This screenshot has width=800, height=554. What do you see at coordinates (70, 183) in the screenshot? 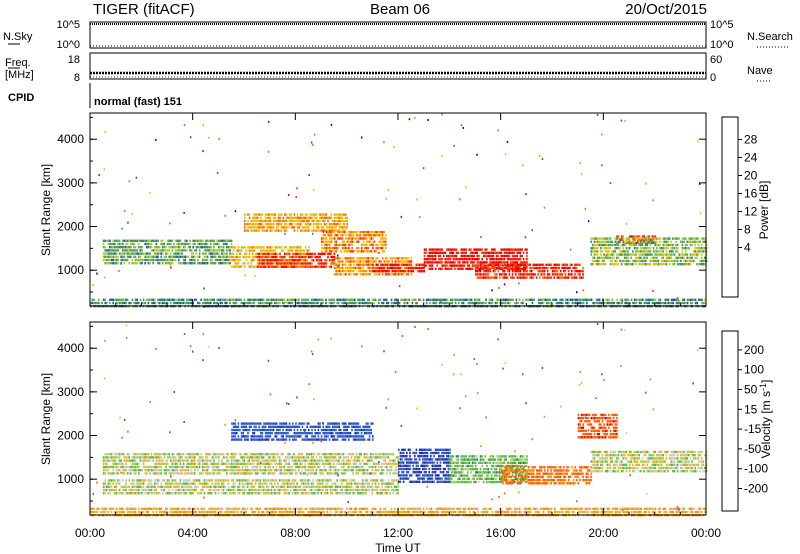
I see `y-tick-label: 3000` at bounding box center [70, 183].